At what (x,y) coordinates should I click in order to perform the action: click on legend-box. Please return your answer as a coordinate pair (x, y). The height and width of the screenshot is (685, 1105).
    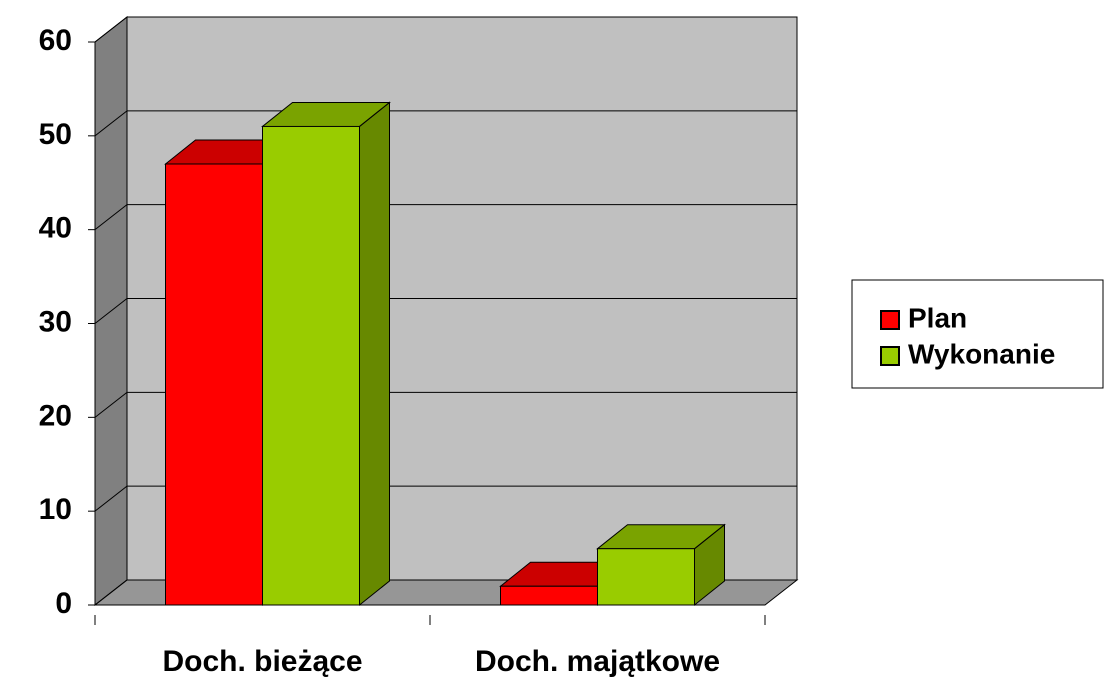
    Looking at the image, I should click on (977, 334).